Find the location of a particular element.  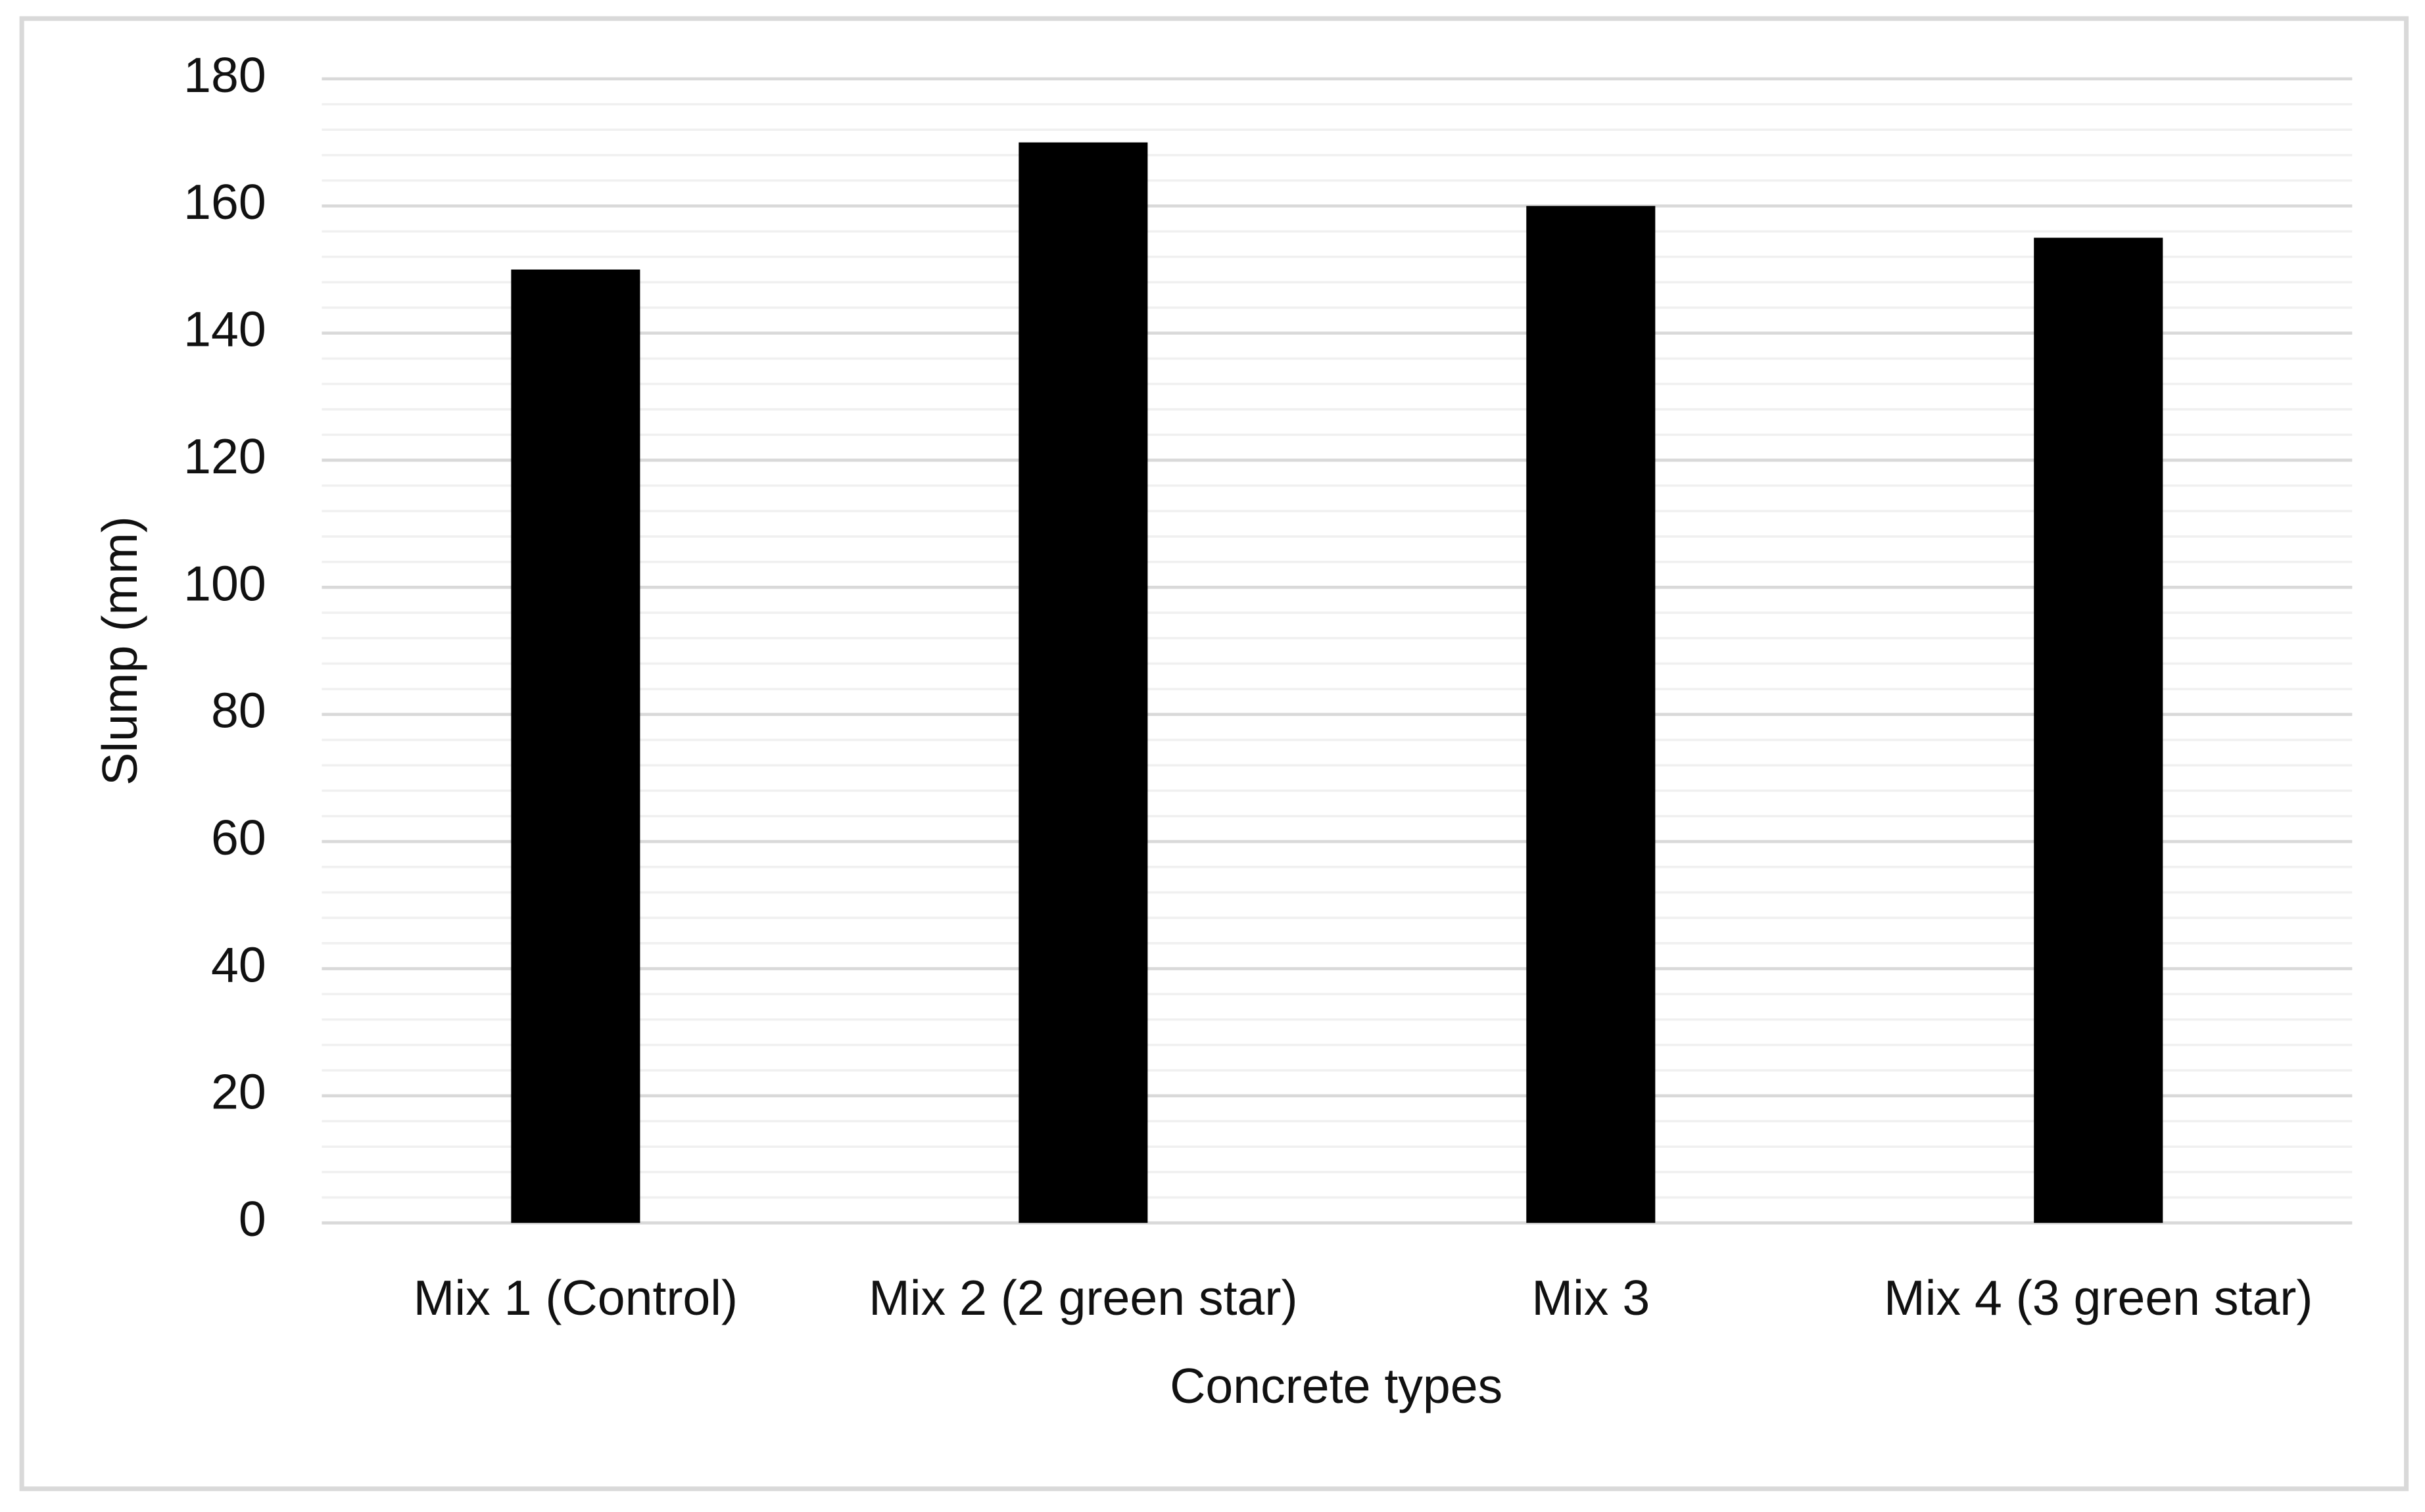

y-tick-label: 80 is located at coordinates (238, 710).